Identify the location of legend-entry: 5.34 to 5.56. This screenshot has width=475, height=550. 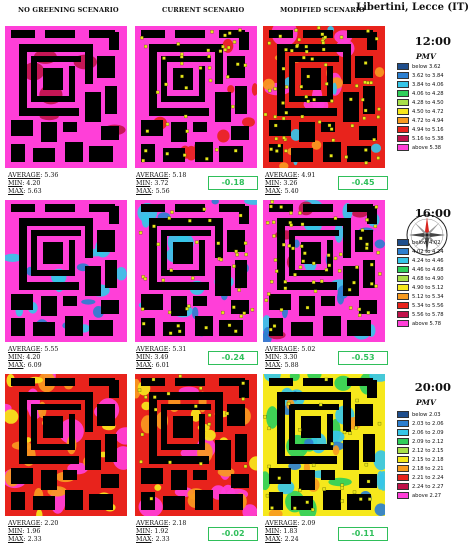
(433, 305).